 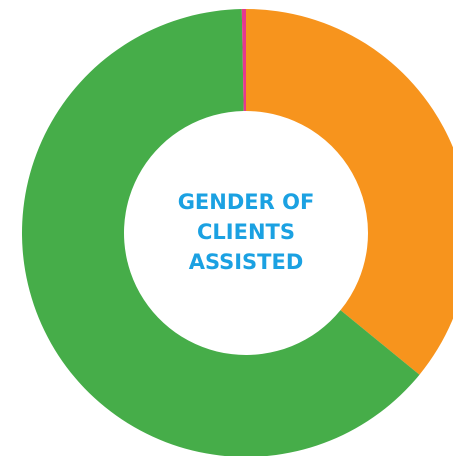 What do you see at coordinates (246, 232) in the screenshot?
I see `center-title: CLIENTS` at bounding box center [246, 232].